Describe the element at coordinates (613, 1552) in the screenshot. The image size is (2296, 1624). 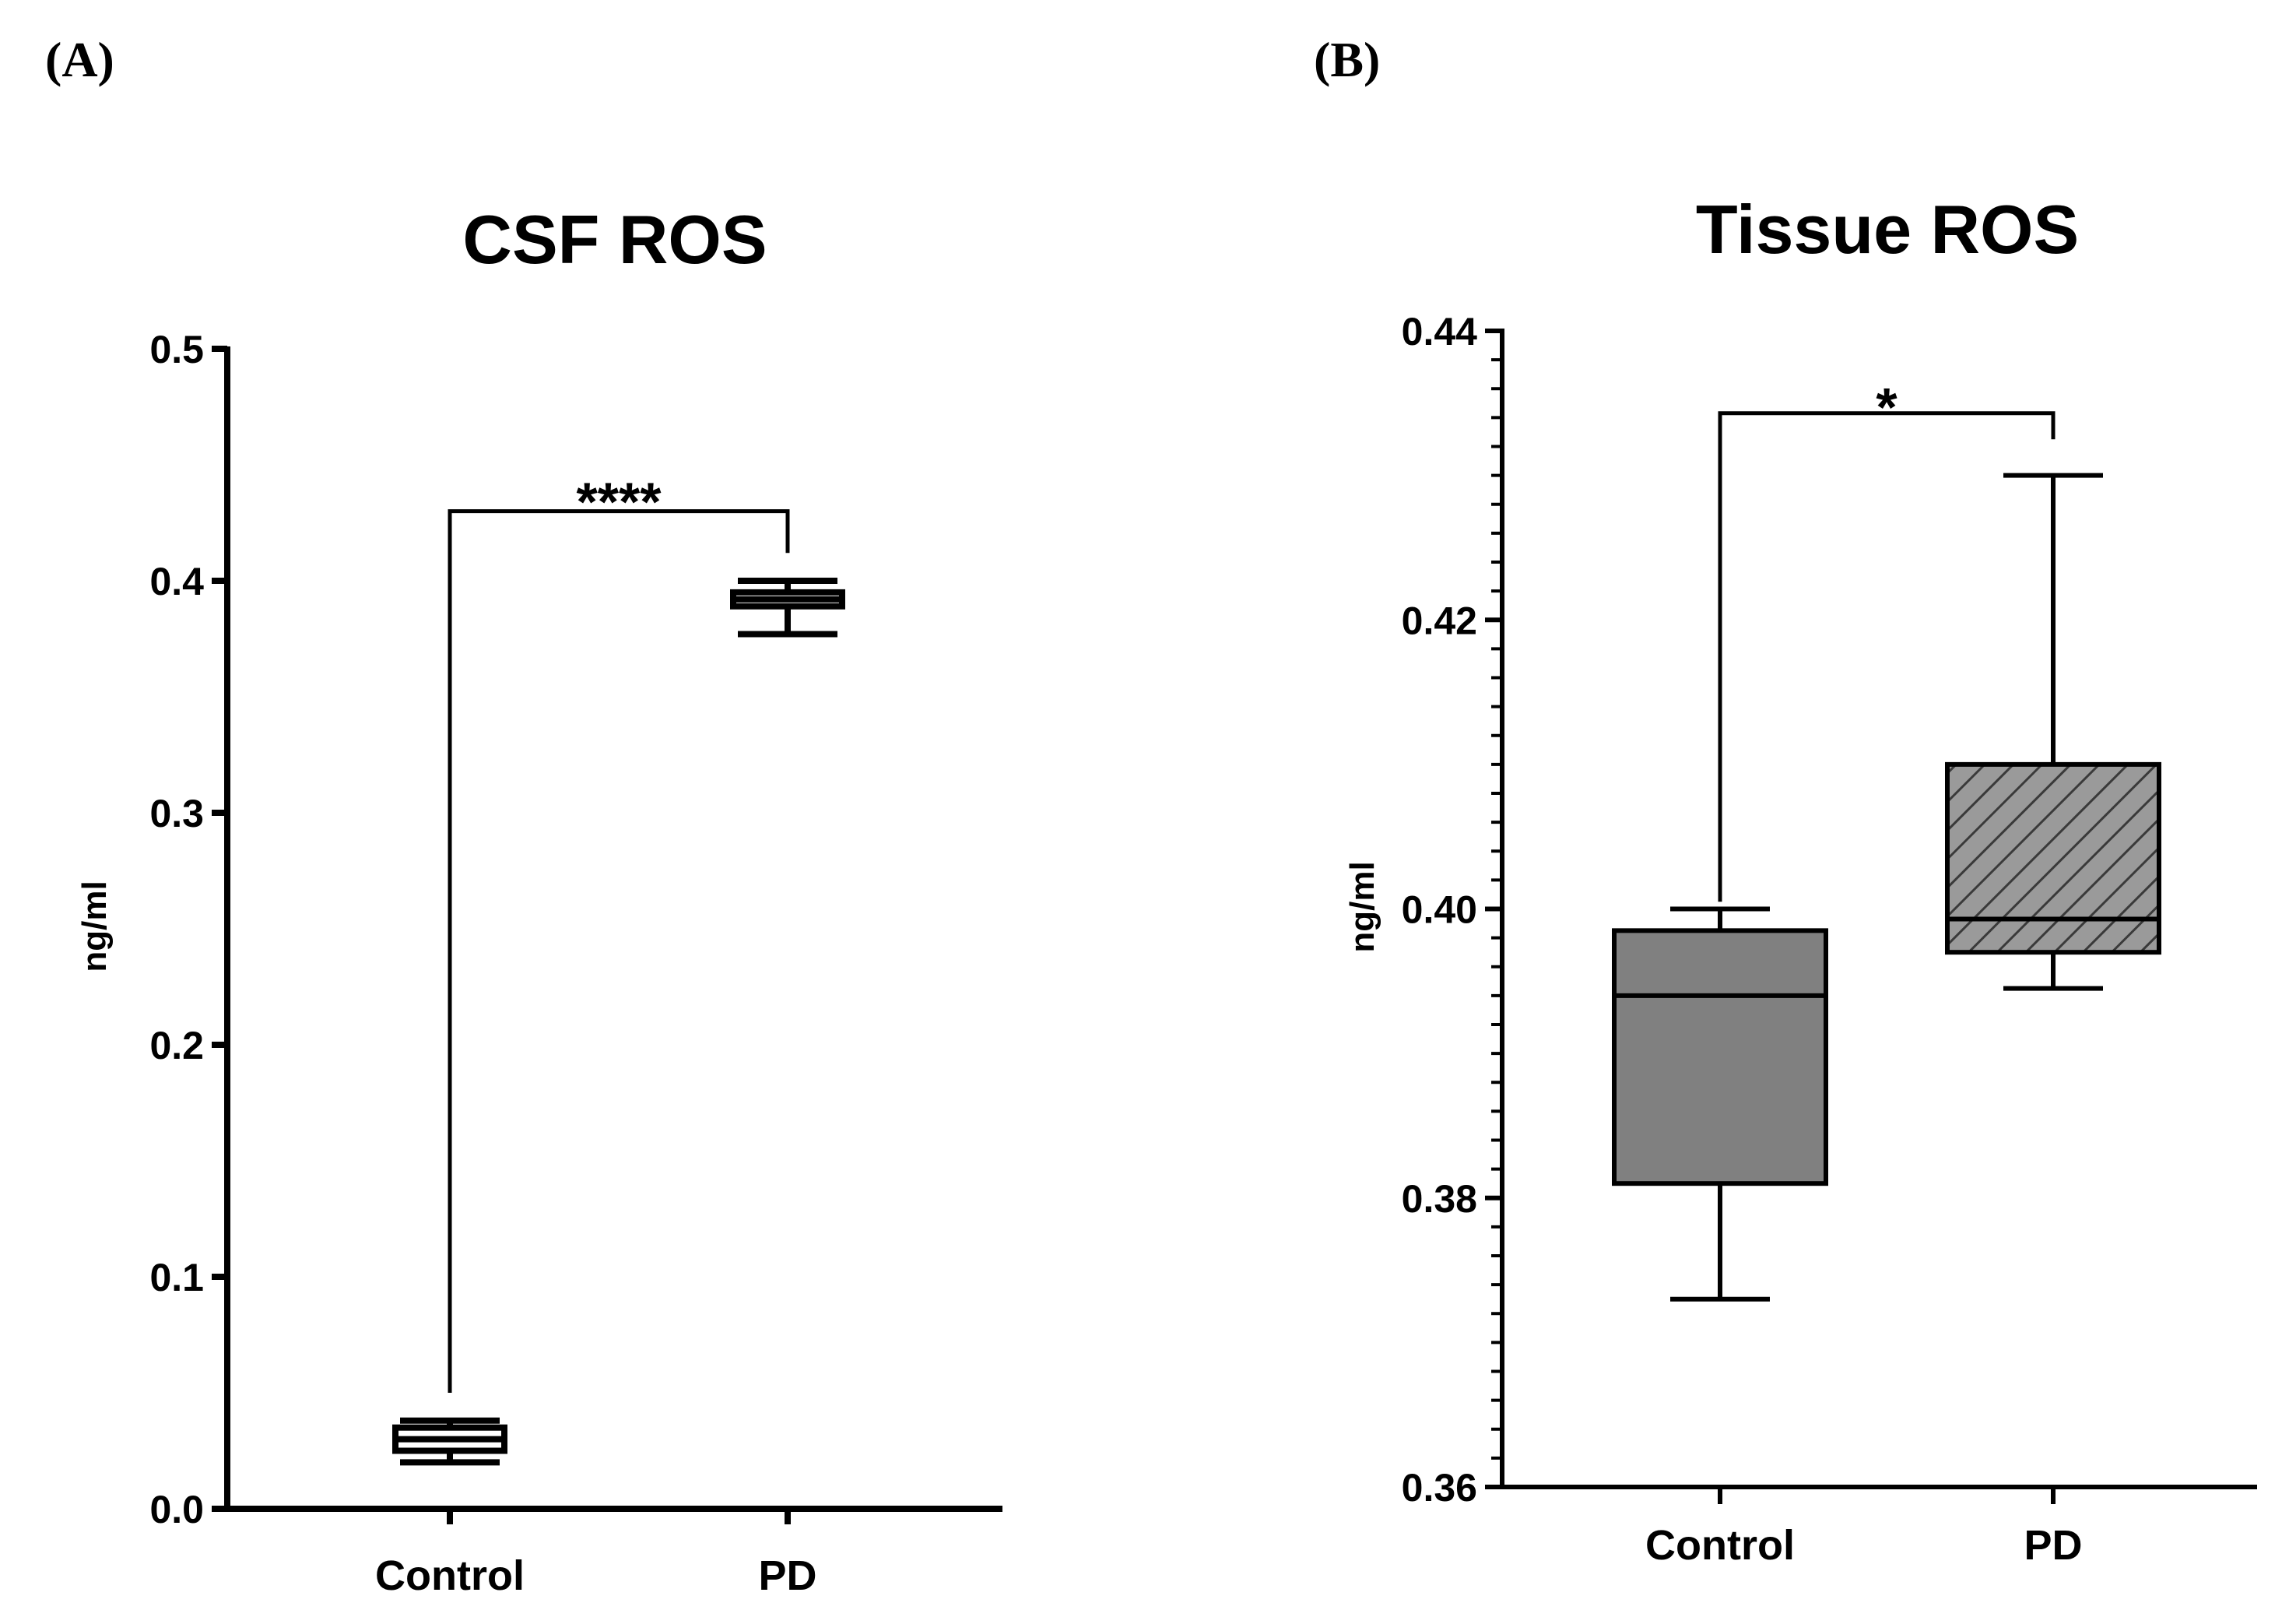
I see `panel-a-x-axis: Control PD` at that location.